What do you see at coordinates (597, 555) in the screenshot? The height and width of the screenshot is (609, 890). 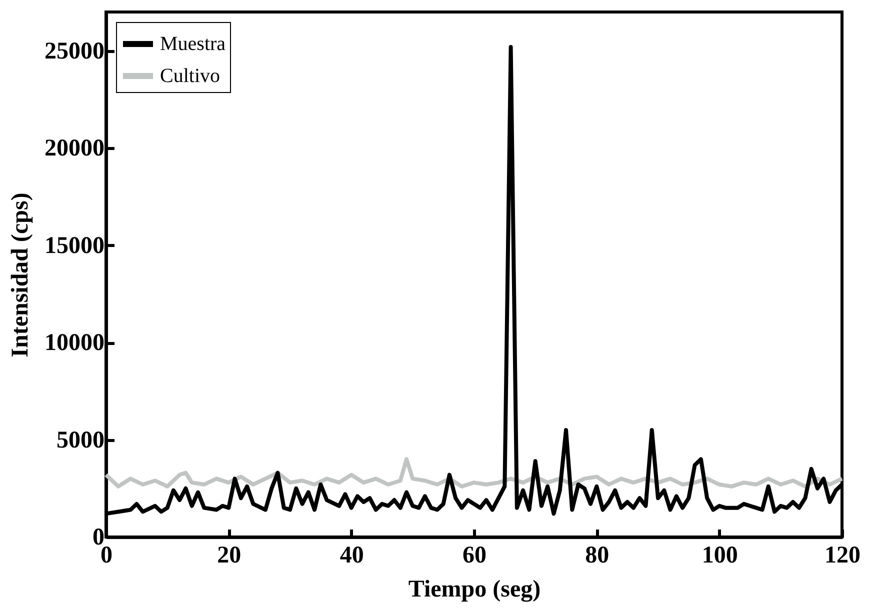 I see `x-tick-label: 80` at bounding box center [597, 555].